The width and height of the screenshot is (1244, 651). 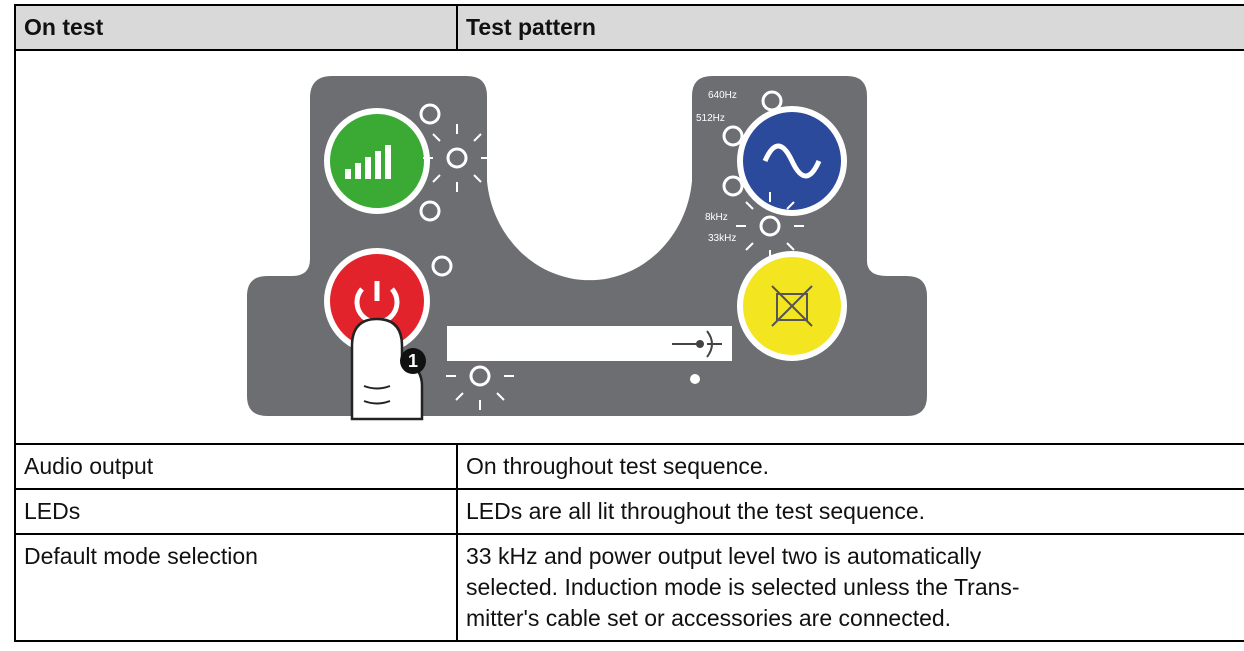 I want to click on freq-label: 33kHz, so click(x=722, y=238).